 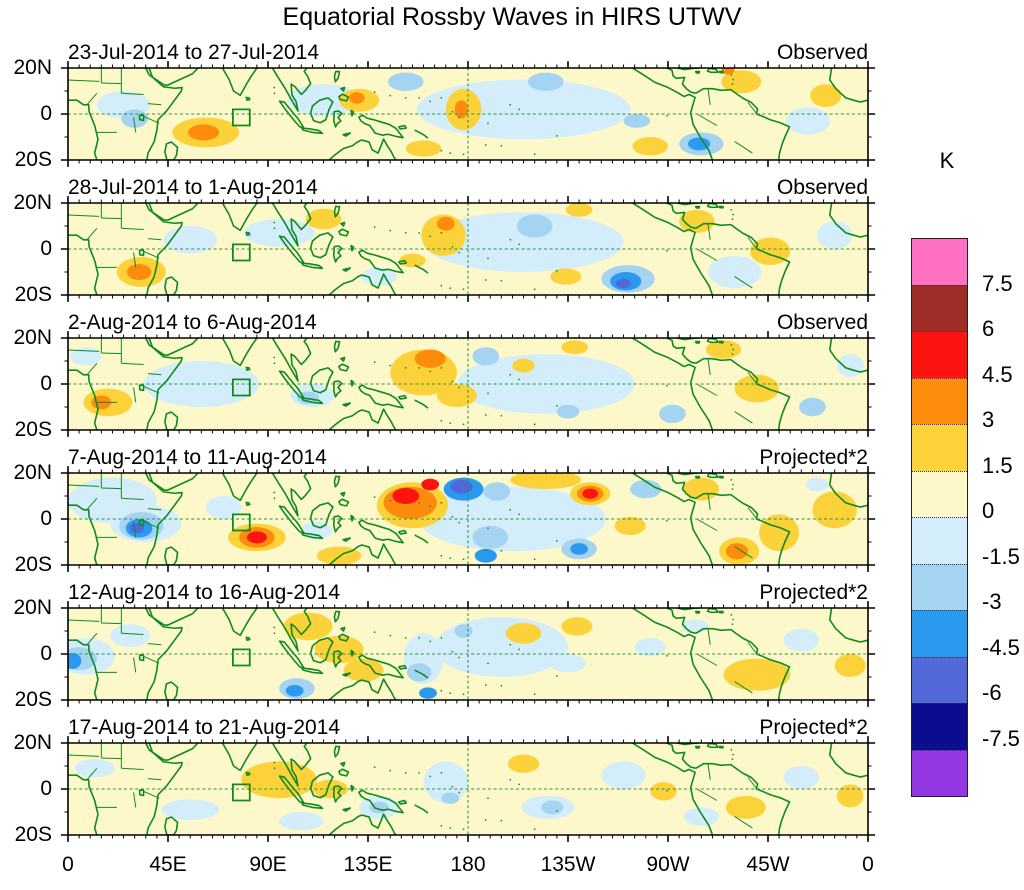 I want to click on colorbar-tick-label: 0, so click(x=988, y=510).